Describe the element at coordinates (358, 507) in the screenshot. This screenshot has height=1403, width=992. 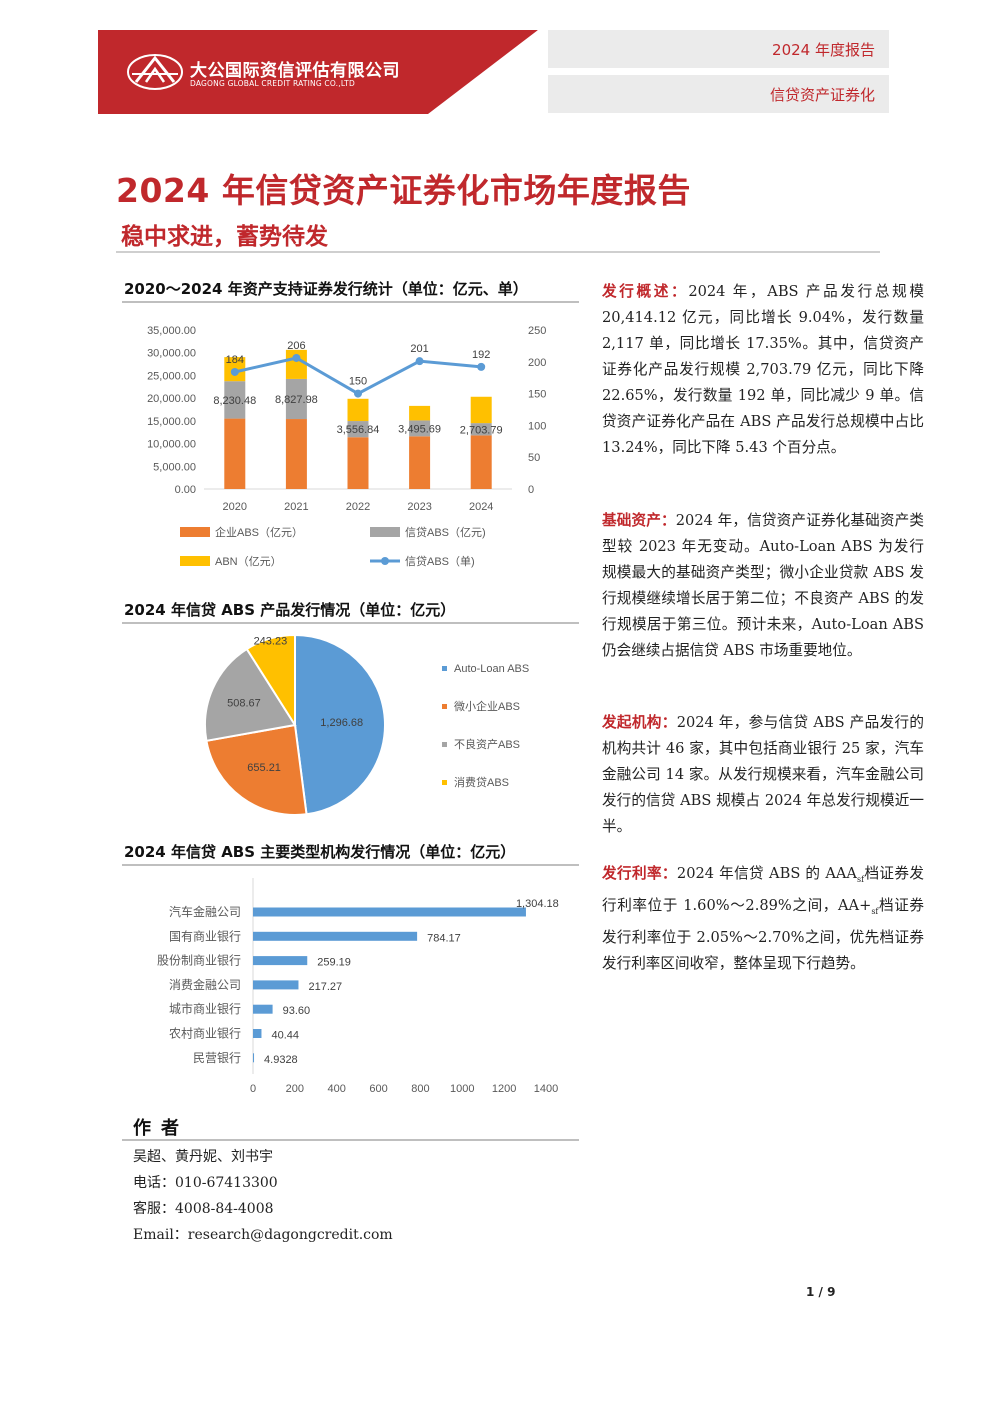
I see `x-tick-label: 2022` at that location.